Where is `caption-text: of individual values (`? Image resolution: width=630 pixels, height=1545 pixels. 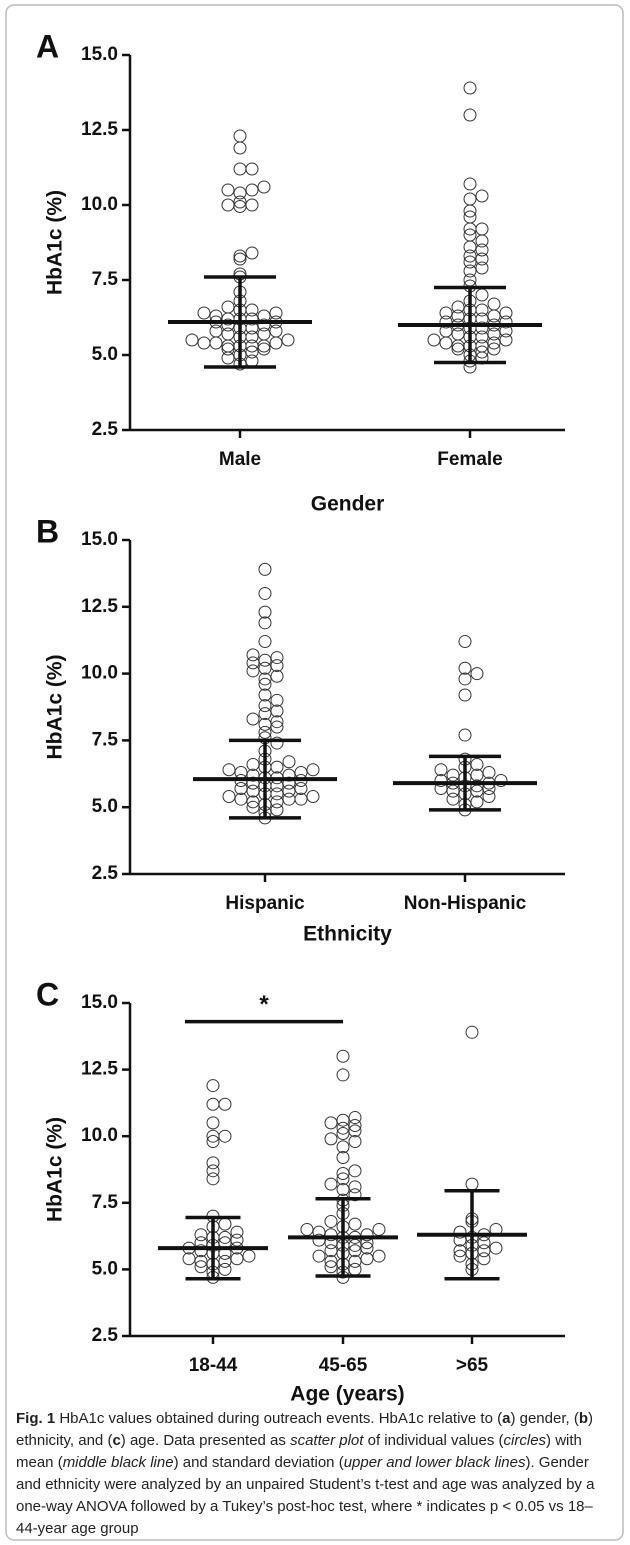
caption-text: of individual values ( is located at coordinates (433, 1440).